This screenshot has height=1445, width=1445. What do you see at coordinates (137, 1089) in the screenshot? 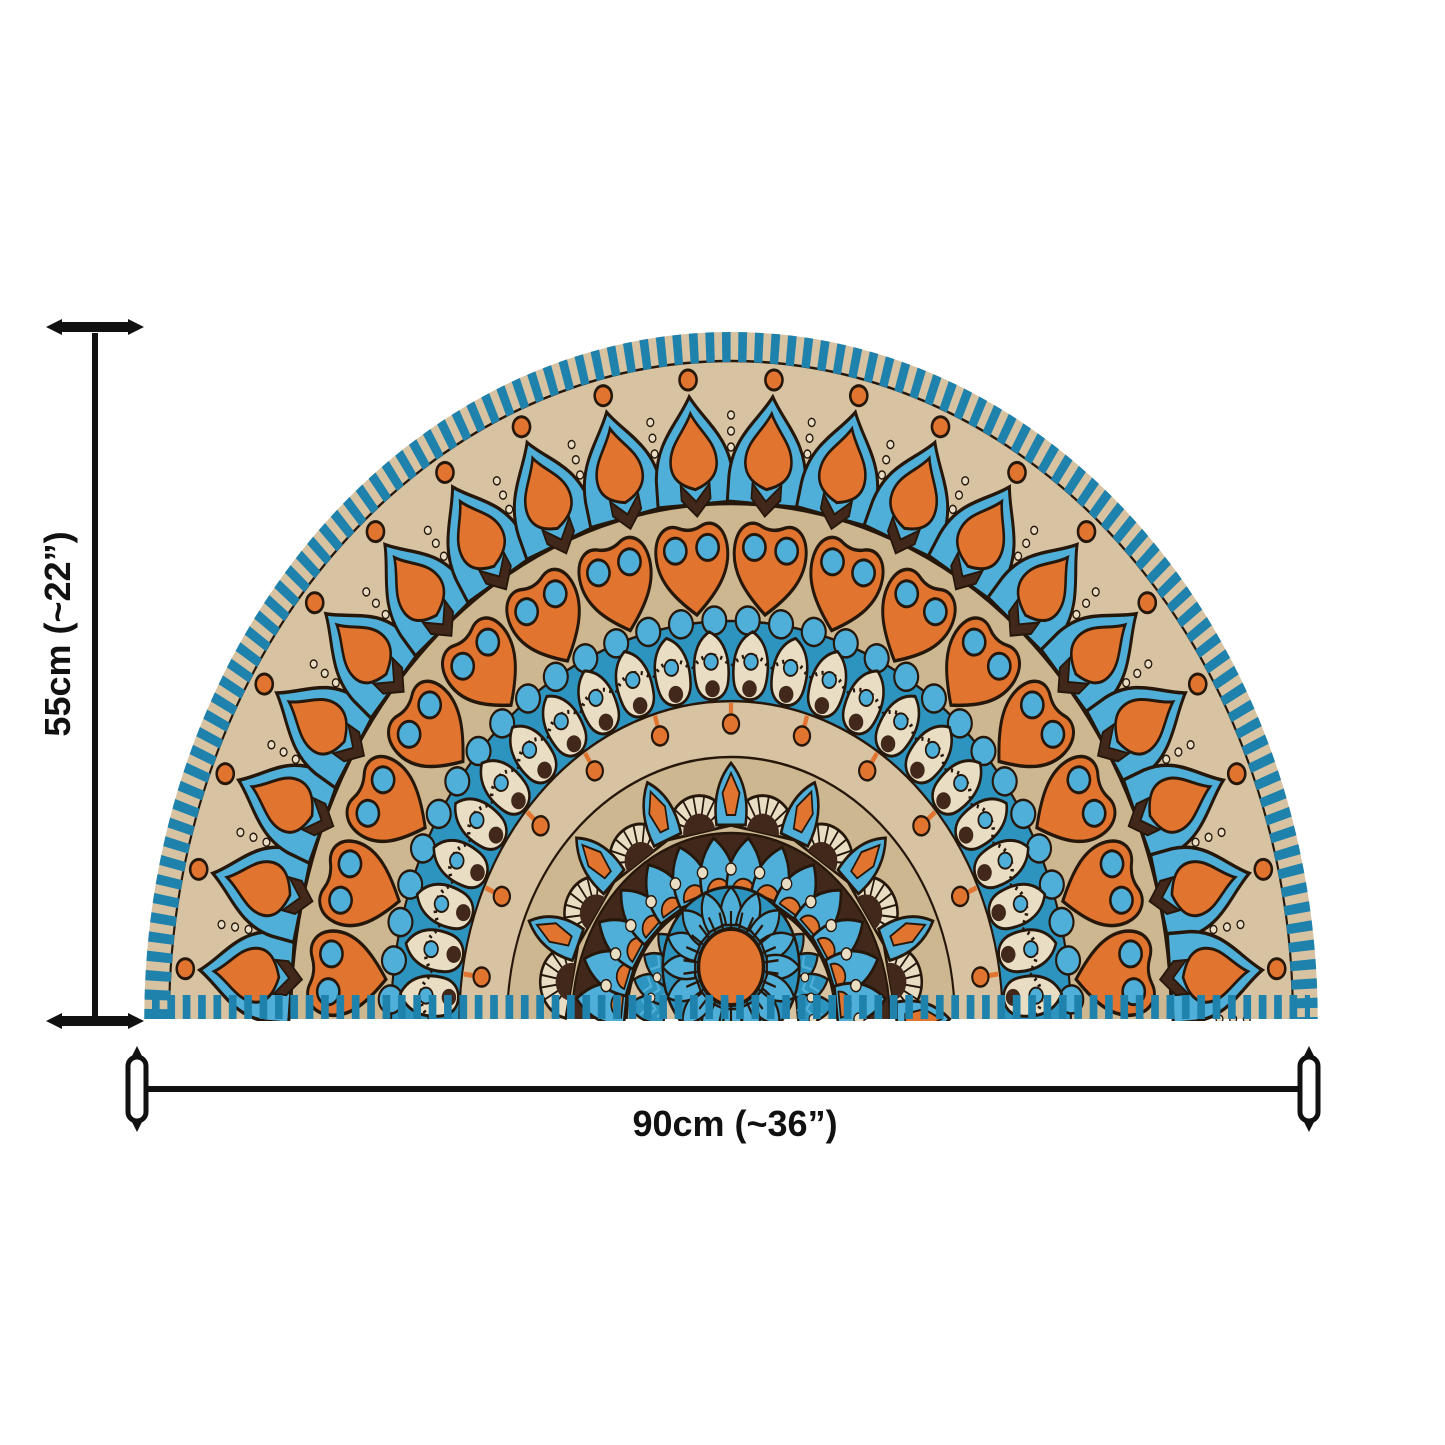
I see `width-dimension-left-cap` at bounding box center [137, 1089].